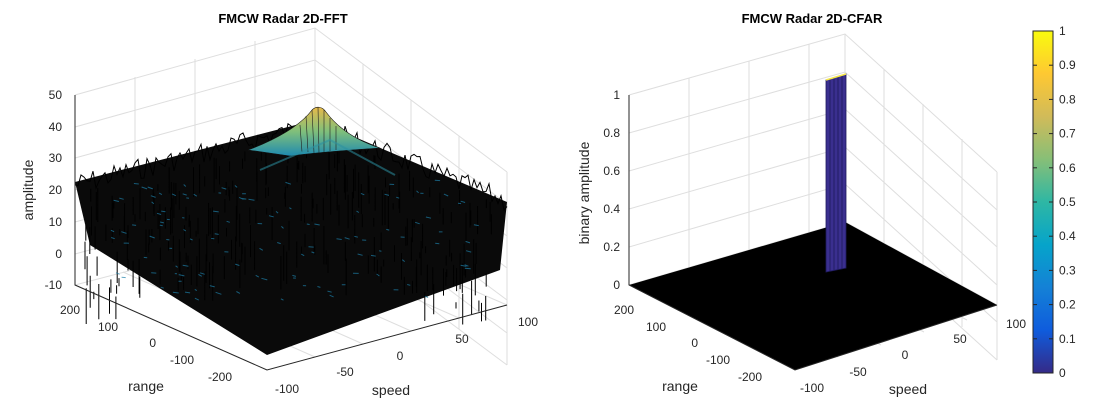 This screenshot has height=420, width=1104. Describe the element at coordinates (688, 343) in the screenshot. I see `cfar-y-ticks: 200 100 0 -100 -200` at that location.